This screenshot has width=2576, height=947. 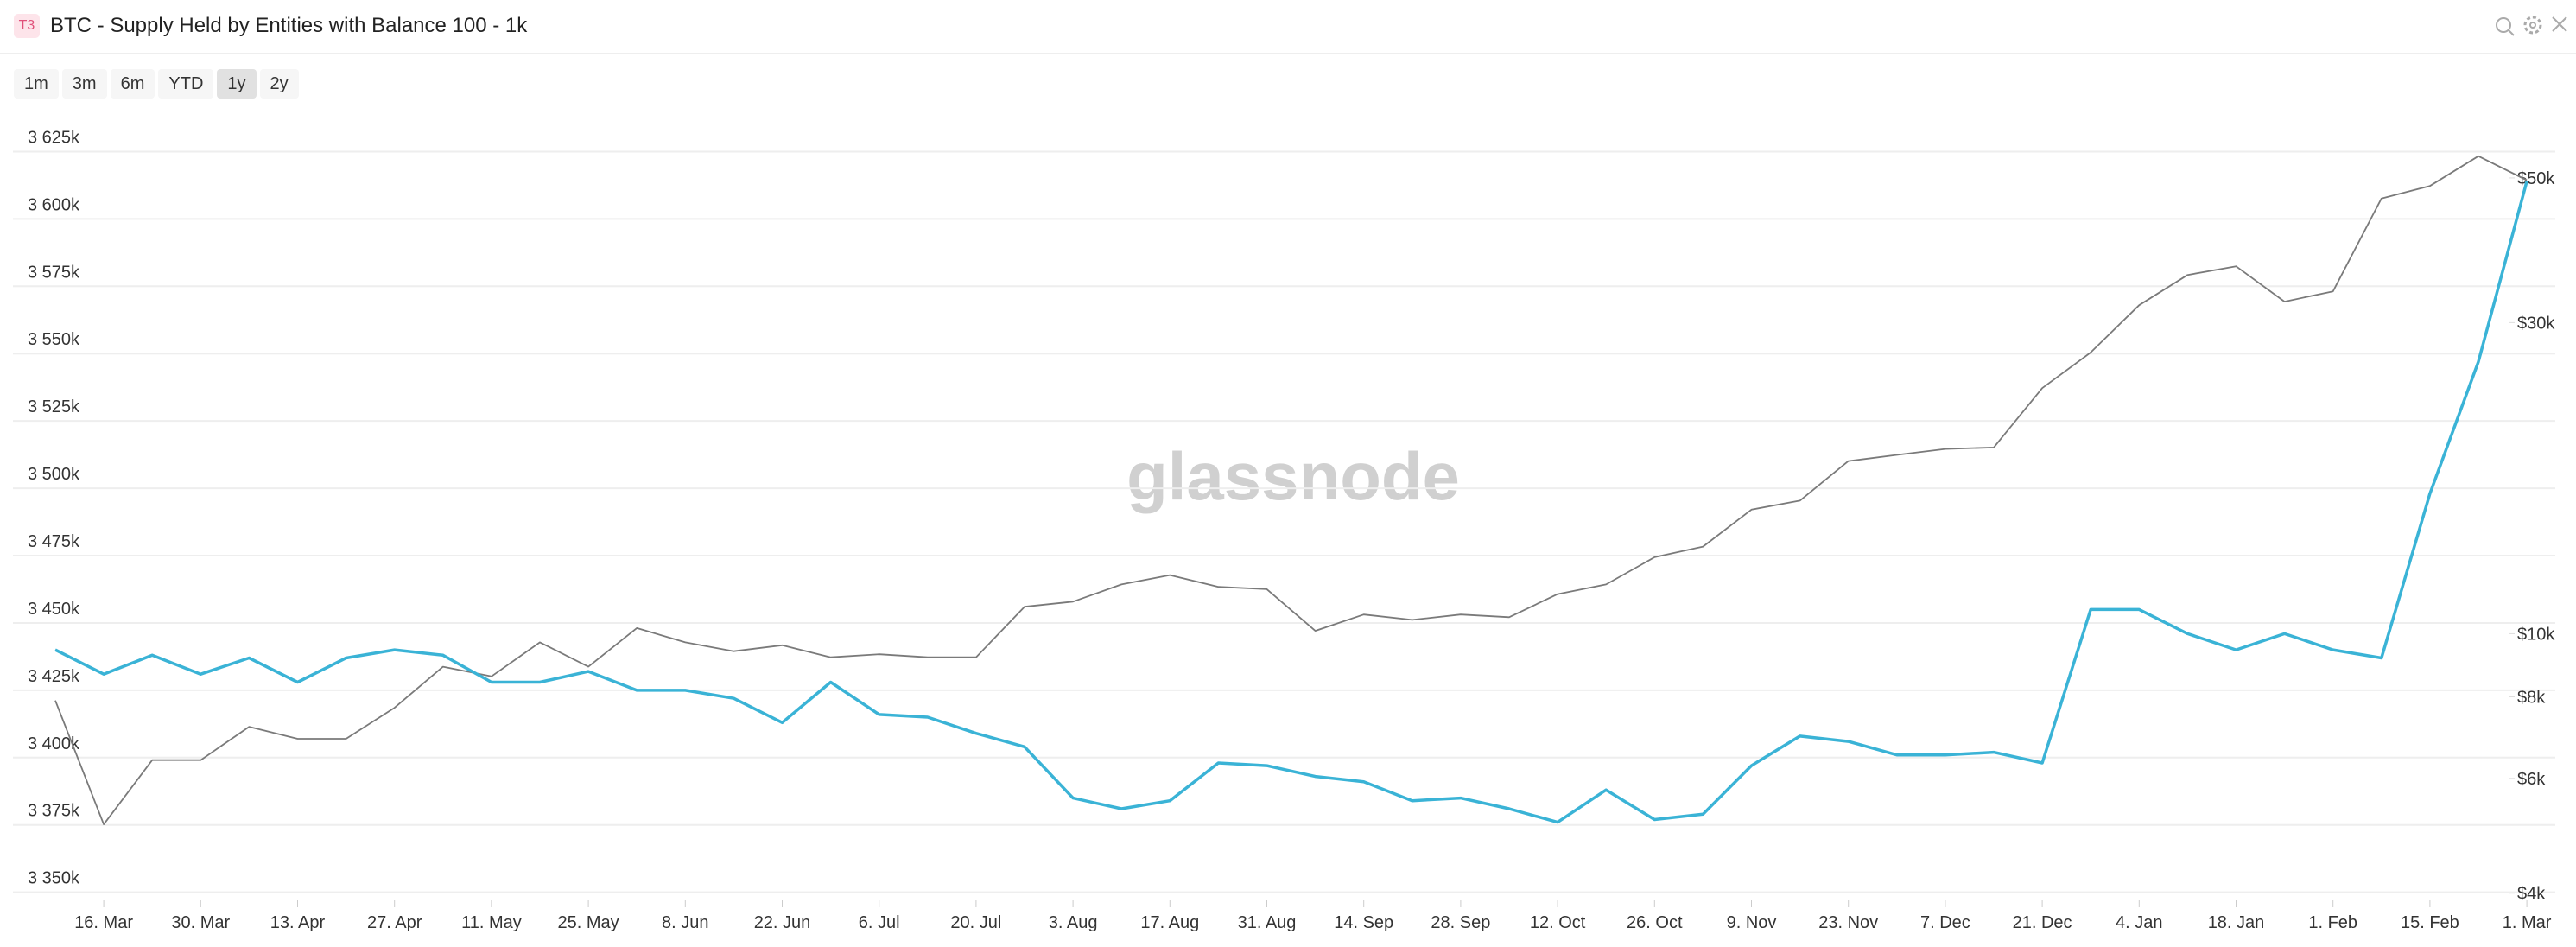 I want to click on y2-tick-label: $10k, so click(x=2536, y=634).